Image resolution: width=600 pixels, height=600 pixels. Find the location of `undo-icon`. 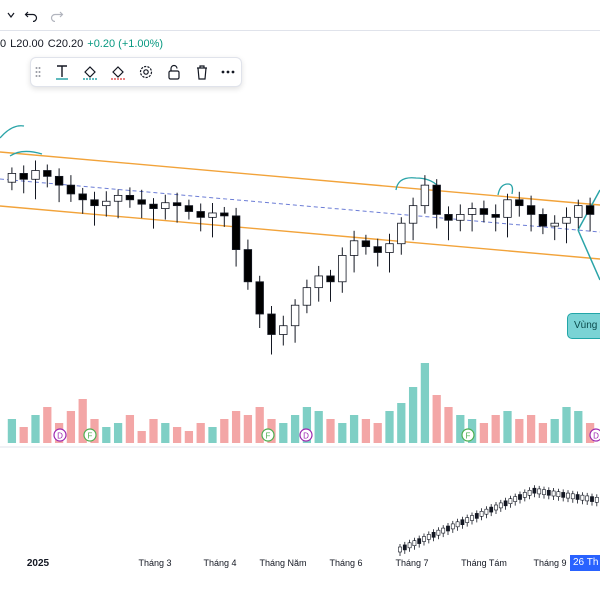

undo-icon is located at coordinates (31, 15).